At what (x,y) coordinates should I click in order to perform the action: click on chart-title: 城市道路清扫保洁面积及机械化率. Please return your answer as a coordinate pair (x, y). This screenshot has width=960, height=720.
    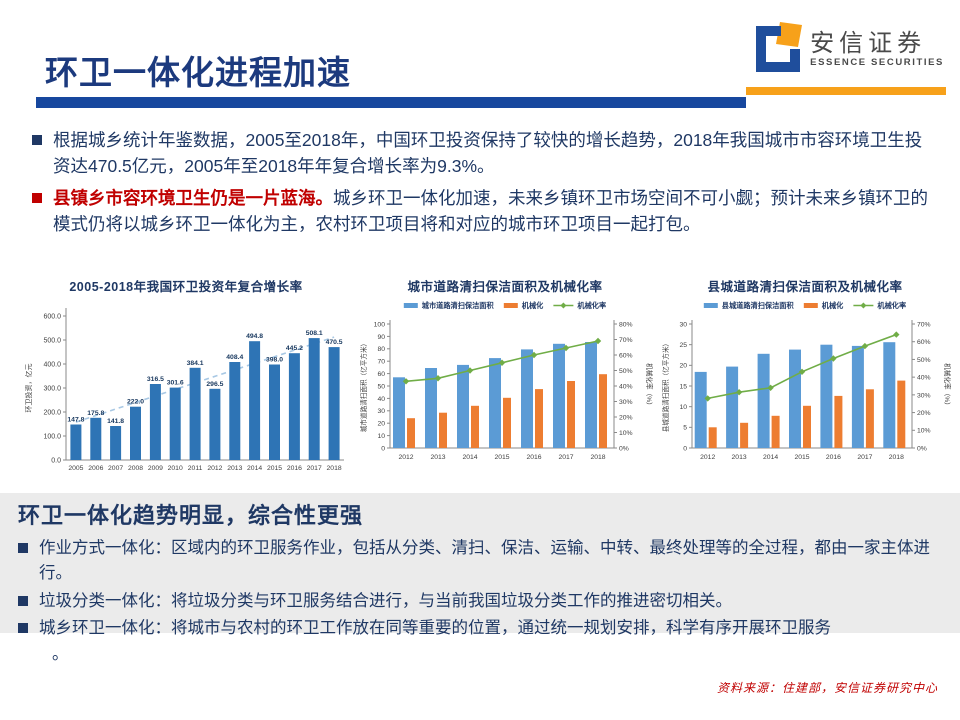
    Looking at the image, I should click on (505, 287).